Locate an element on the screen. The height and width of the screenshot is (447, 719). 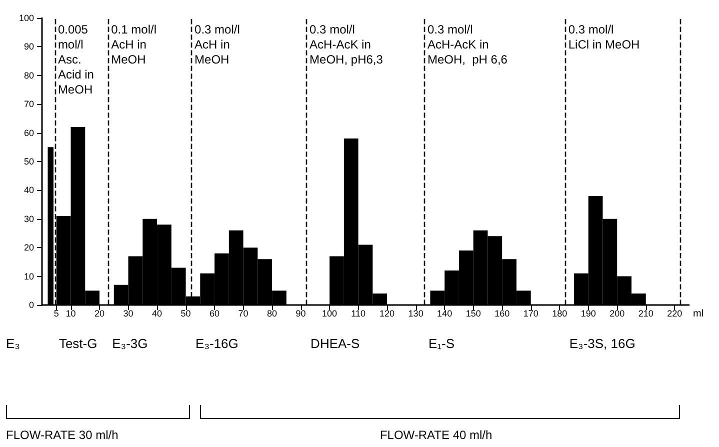
y-tick-label: 100 is located at coordinates (26, 18).